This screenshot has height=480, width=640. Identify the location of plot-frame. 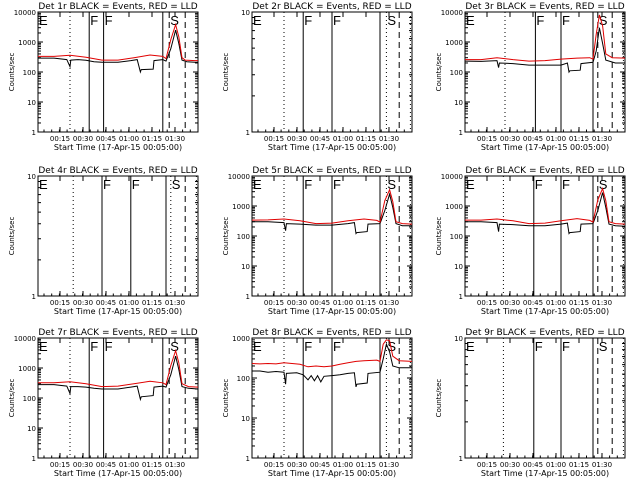
(118, 236).